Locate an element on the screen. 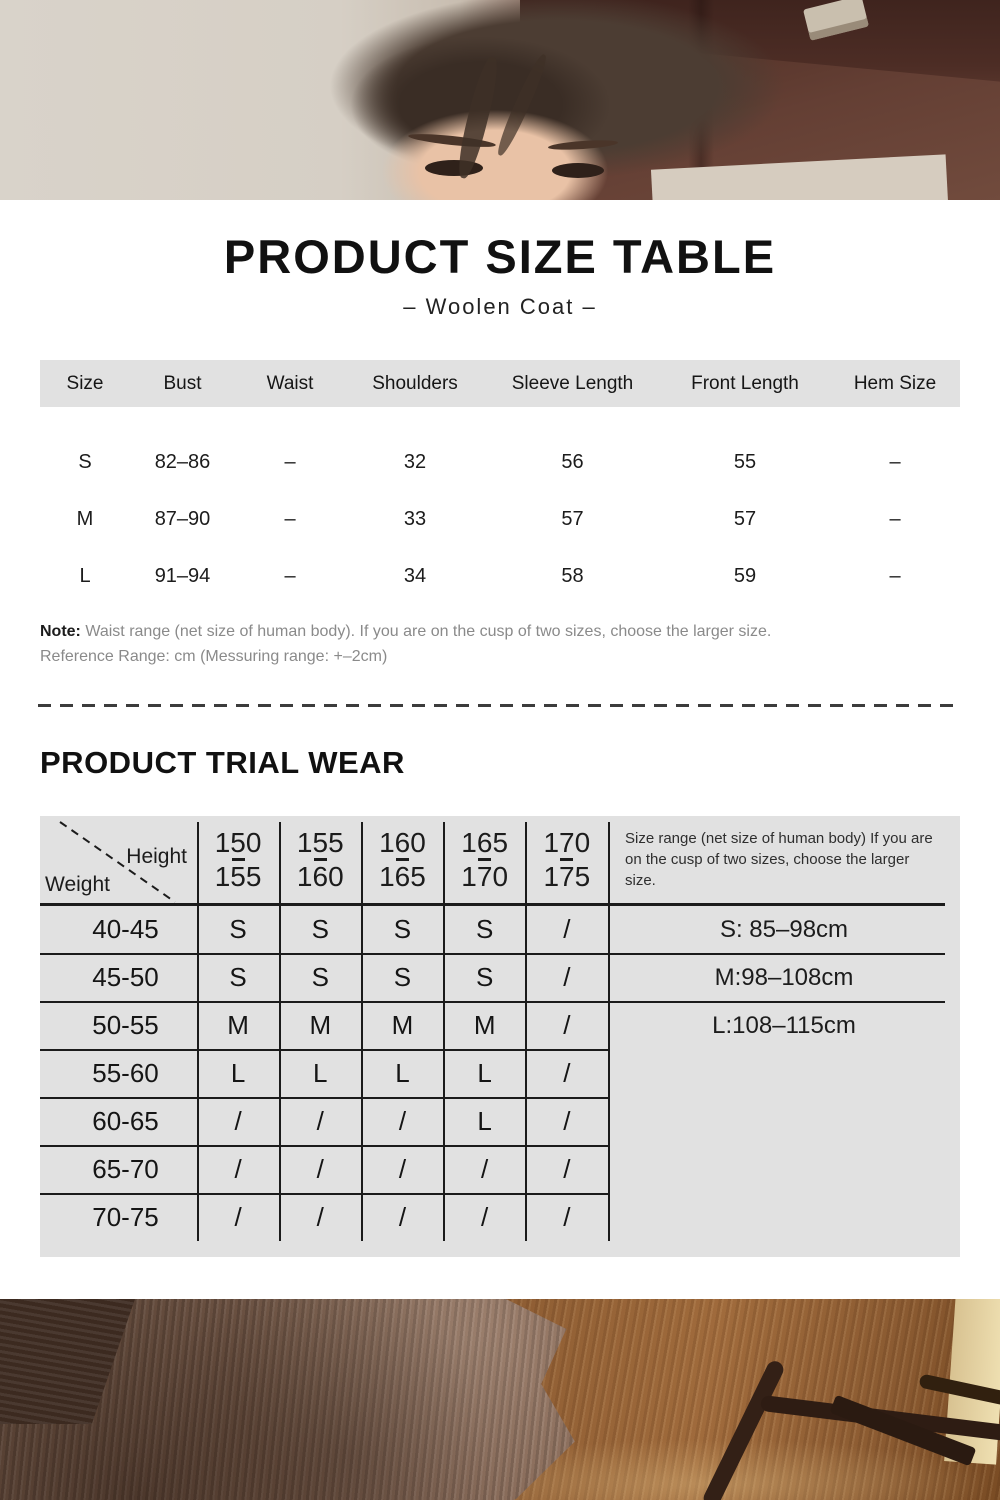  diagonal-divider is located at coordinates (117, 862).